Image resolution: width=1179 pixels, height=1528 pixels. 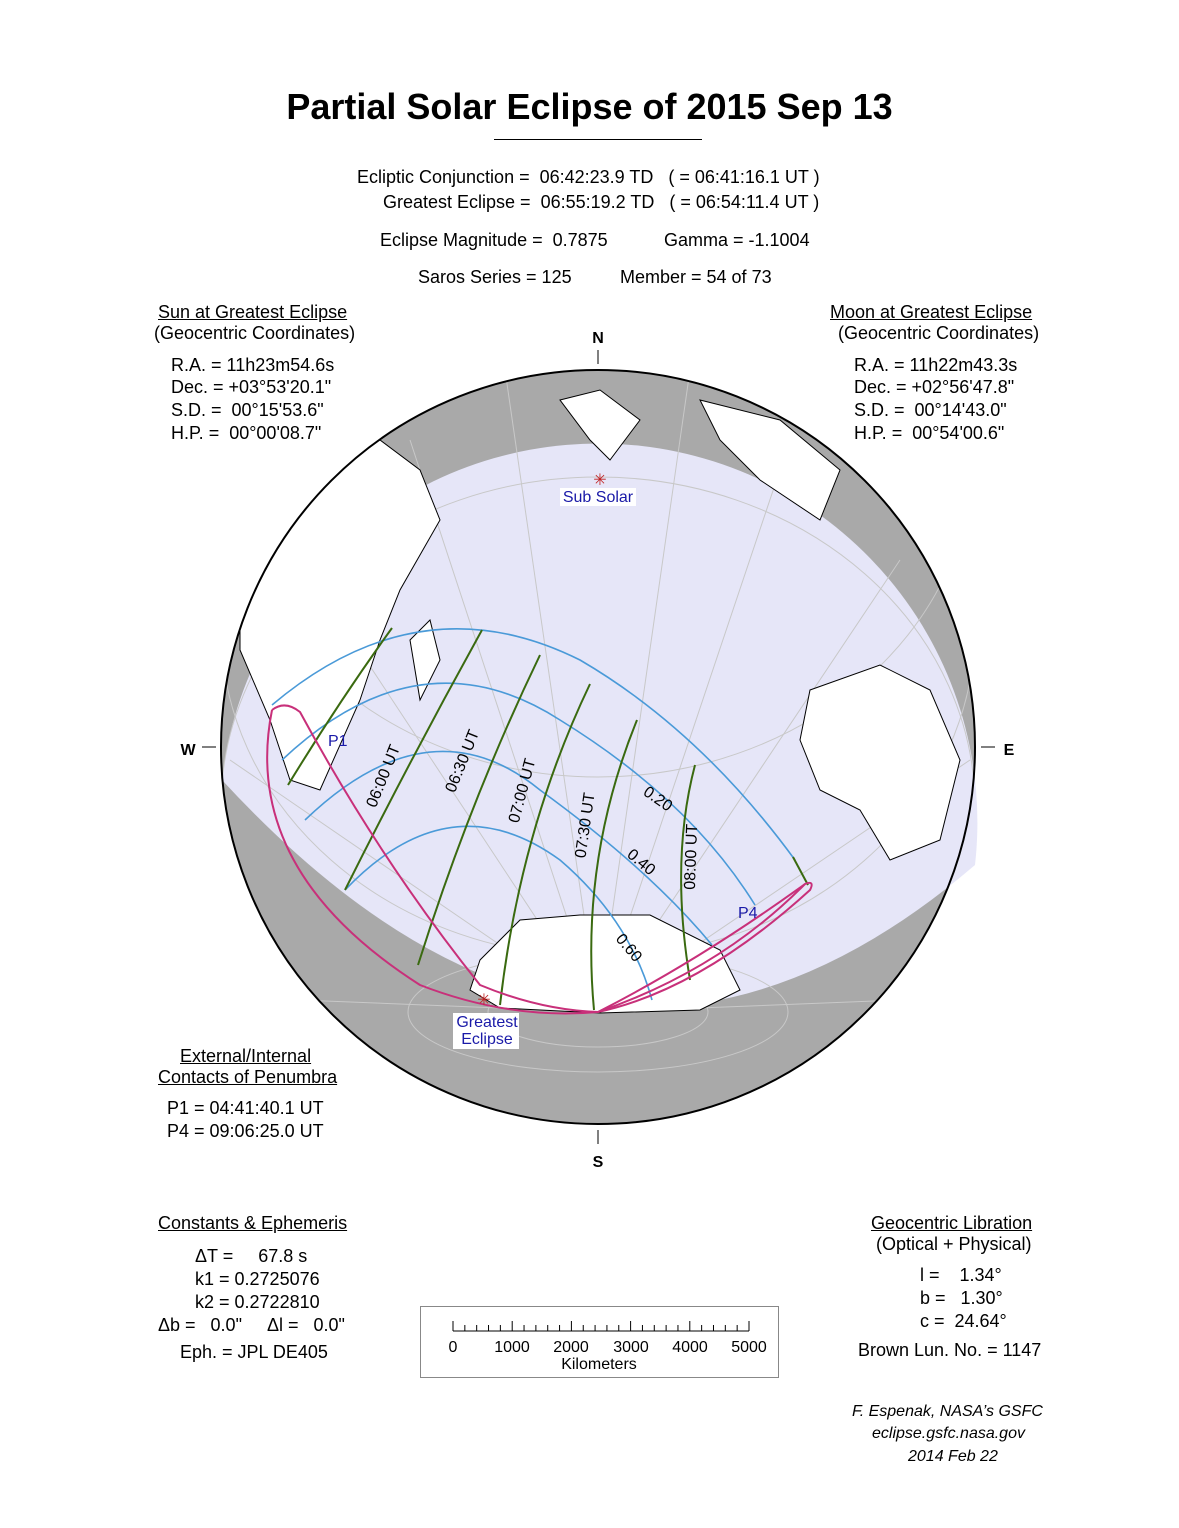 What do you see at coordinates (690, 1347) in the screenshot?
I see `scale-tick-4000: 4000` at bounding box center [690, 1347].